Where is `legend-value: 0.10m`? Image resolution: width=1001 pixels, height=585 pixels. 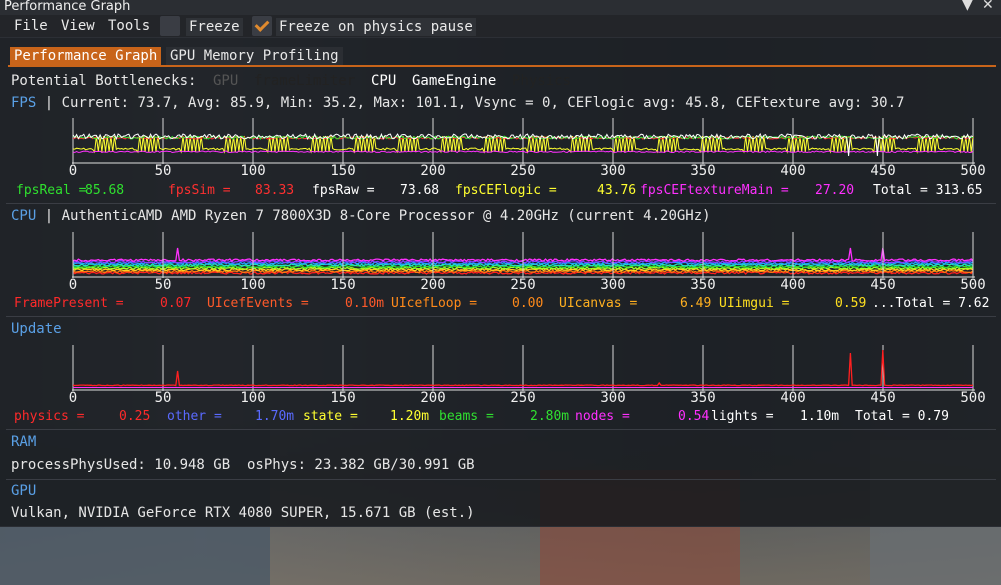 legend-value: 0.10m is located at coordinates (365, 303).